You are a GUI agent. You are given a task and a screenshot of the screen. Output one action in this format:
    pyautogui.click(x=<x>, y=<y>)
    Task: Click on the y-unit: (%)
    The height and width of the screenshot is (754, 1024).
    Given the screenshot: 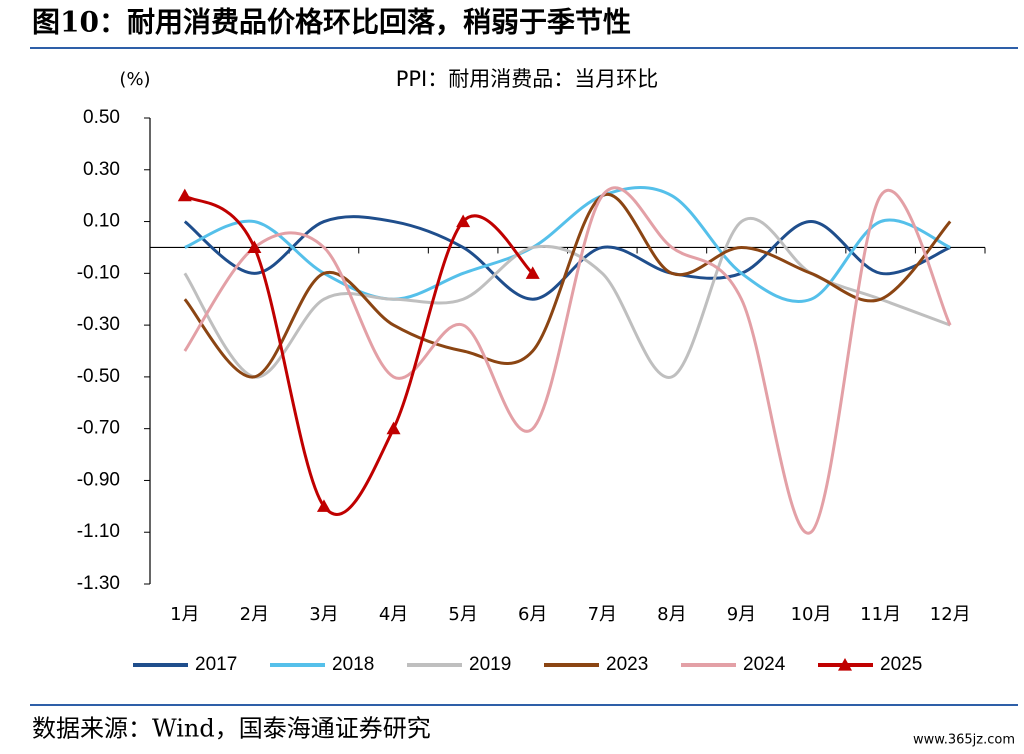 What is the action you would take?
    pyautogui.click(x=134, y=79)
    